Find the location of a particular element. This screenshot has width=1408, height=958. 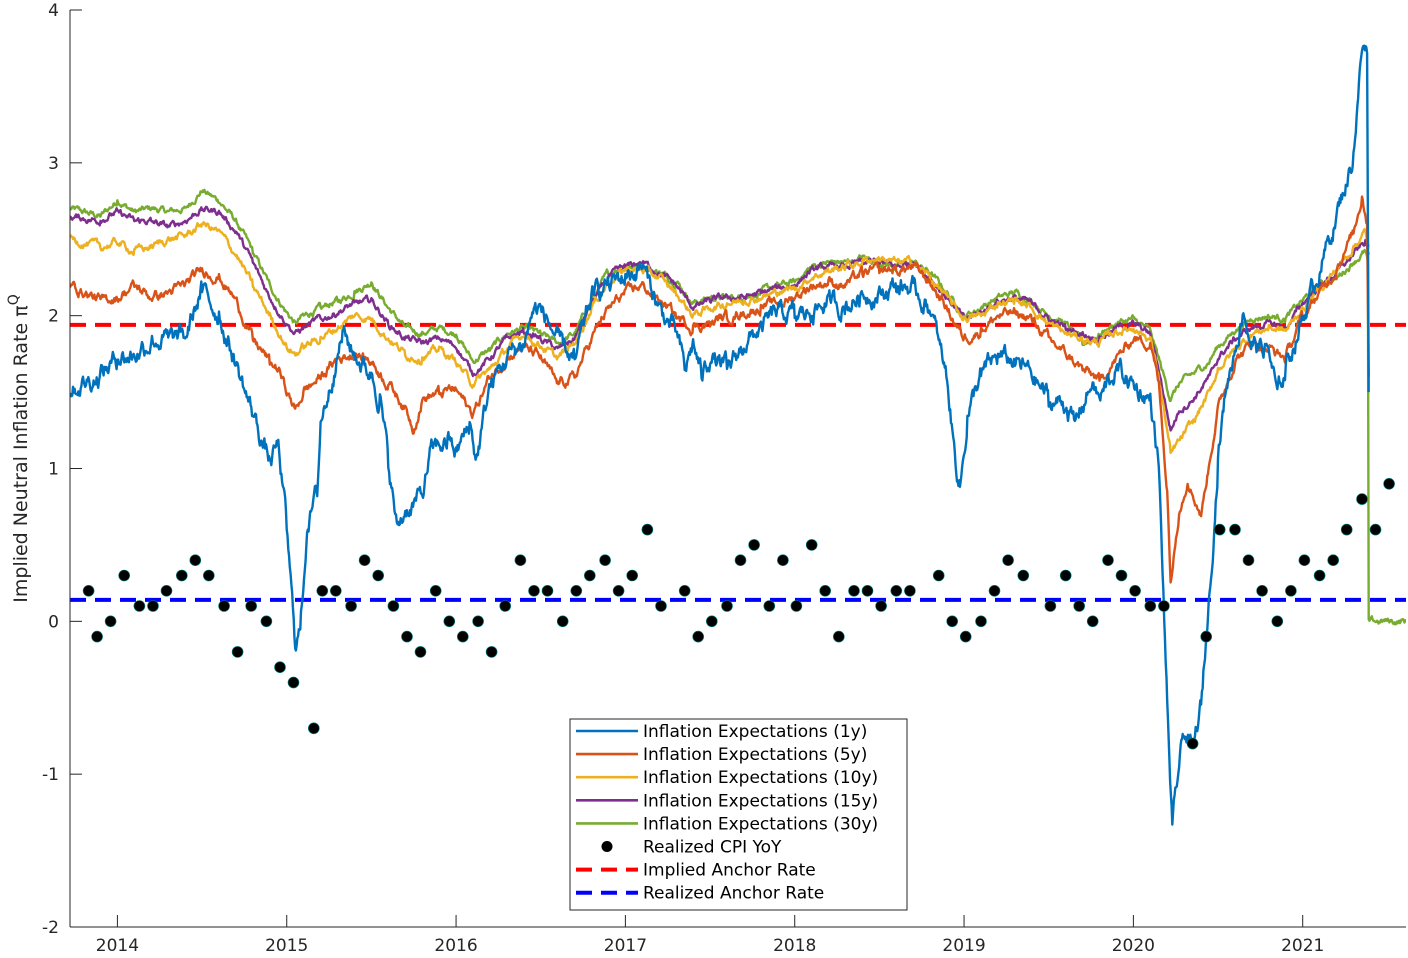

legend-label-y30: Inflation Expectations (30y) is located at coordinates (760, 824).